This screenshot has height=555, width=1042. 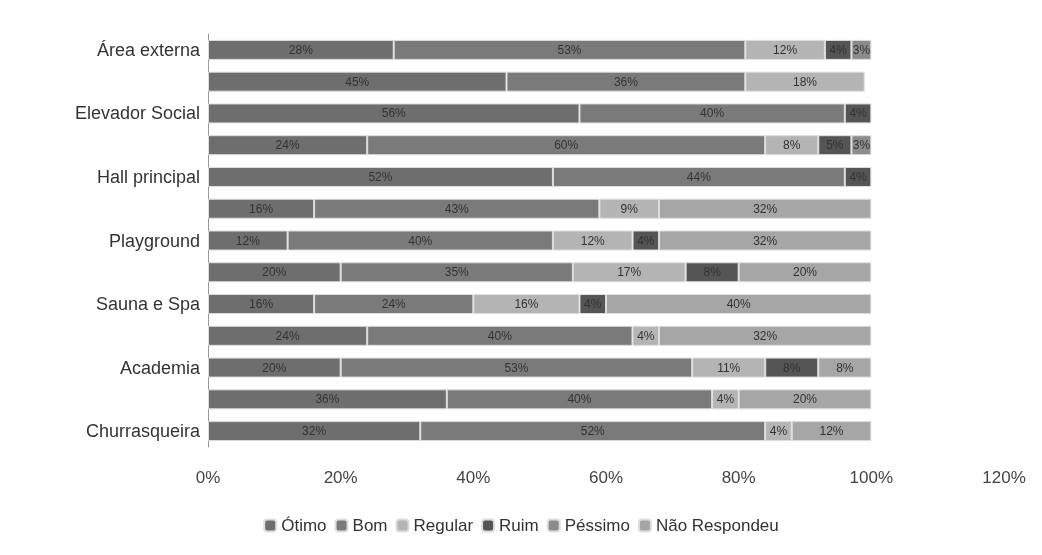 What do you see at coordinates (137, 113) in the screenshot?
I see `y-tick-label: Elevador Social` at bounding box center [137, 113].